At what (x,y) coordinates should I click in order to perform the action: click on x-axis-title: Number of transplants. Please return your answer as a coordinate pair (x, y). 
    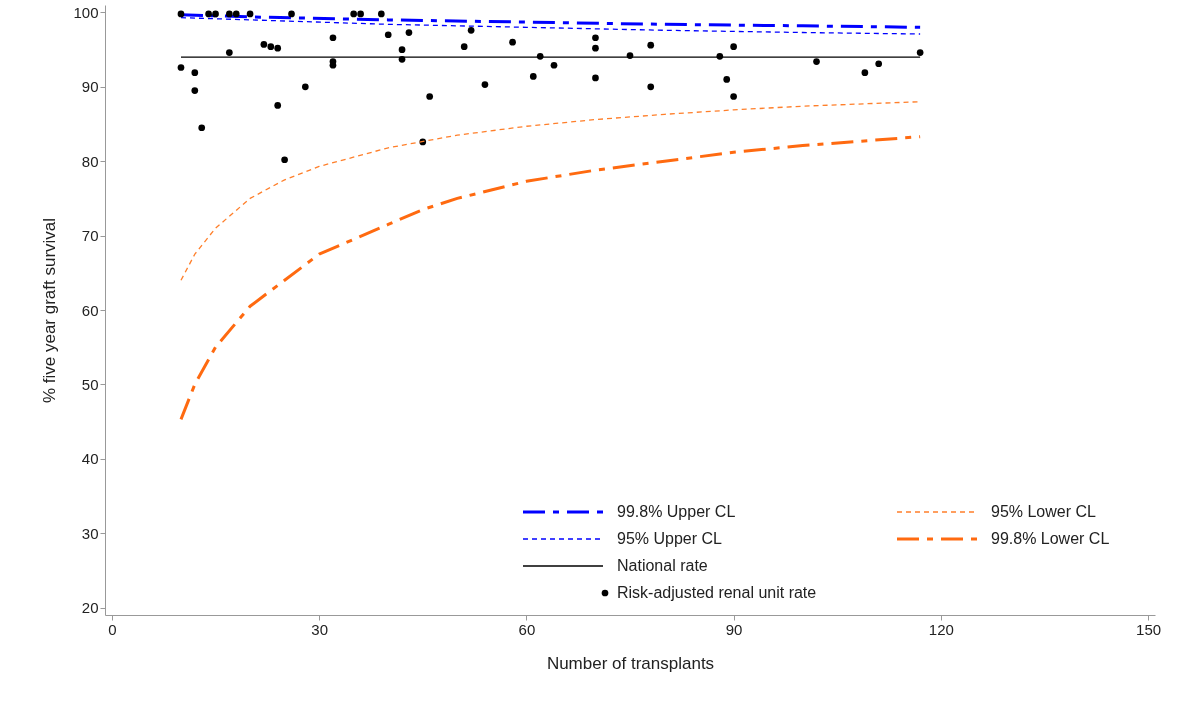
    Looking at the image, I should click on (630, 663).